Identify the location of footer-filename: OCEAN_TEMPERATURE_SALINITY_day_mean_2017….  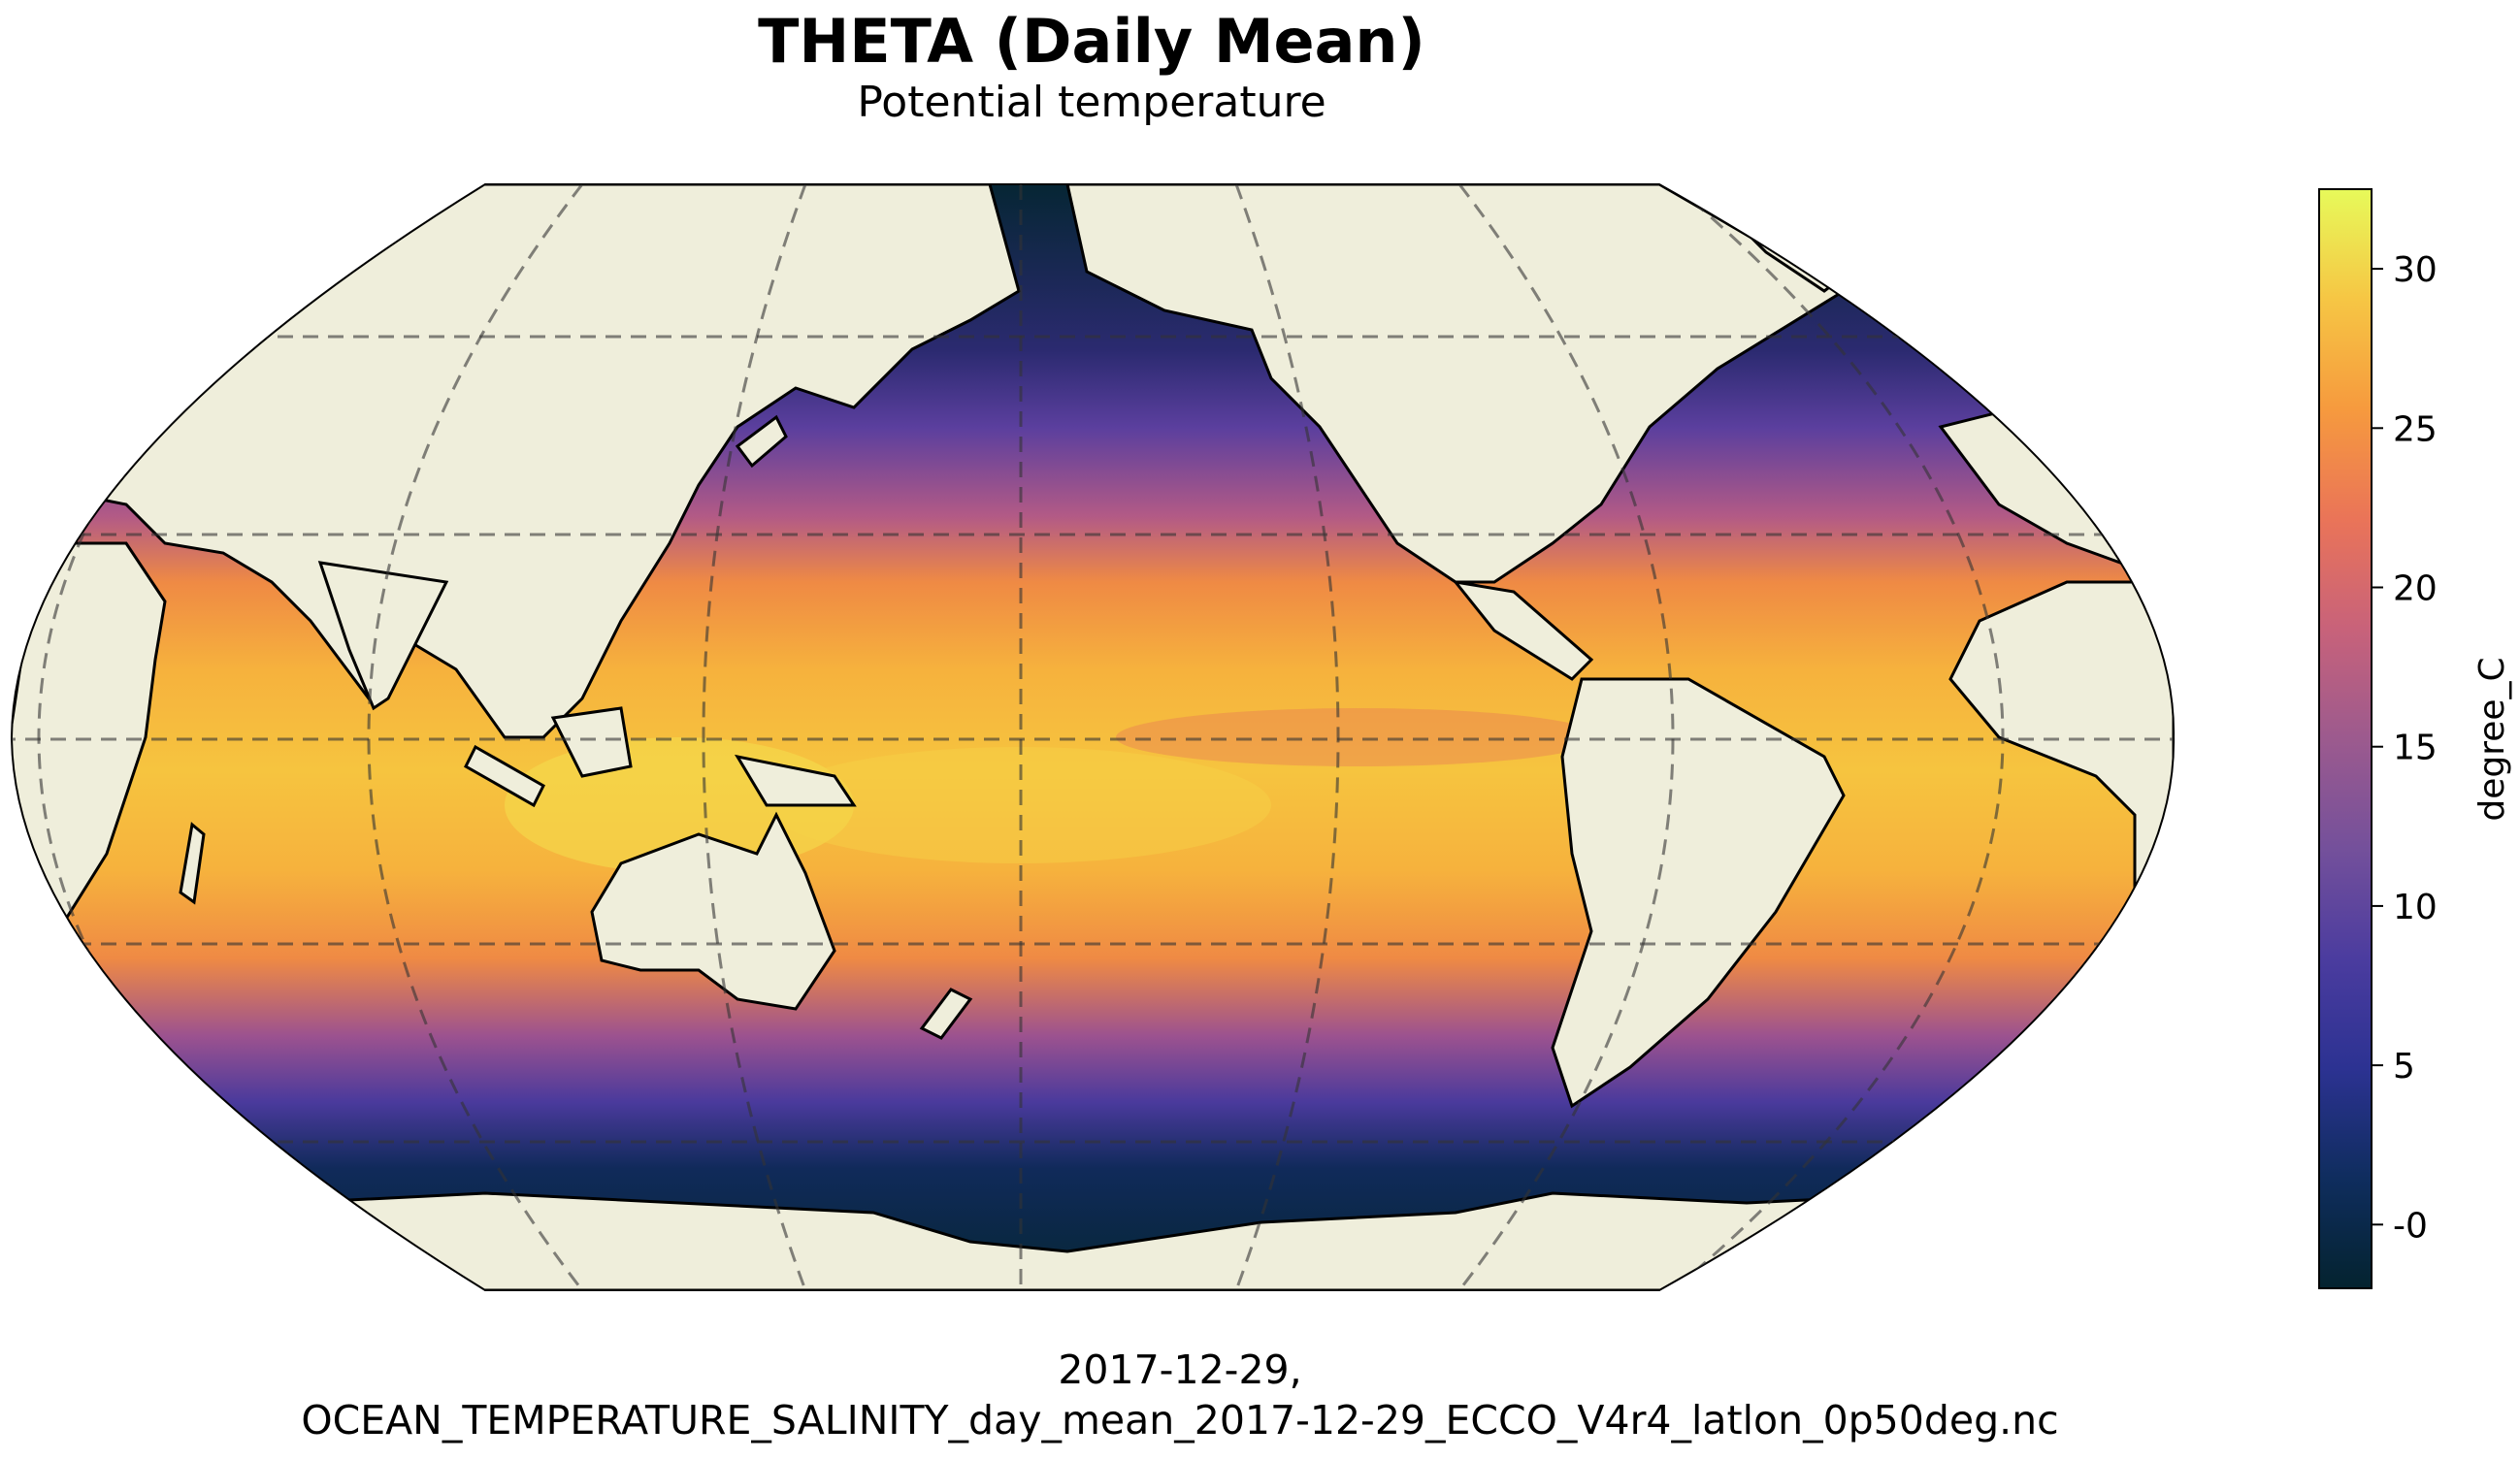
(1180, 1420).